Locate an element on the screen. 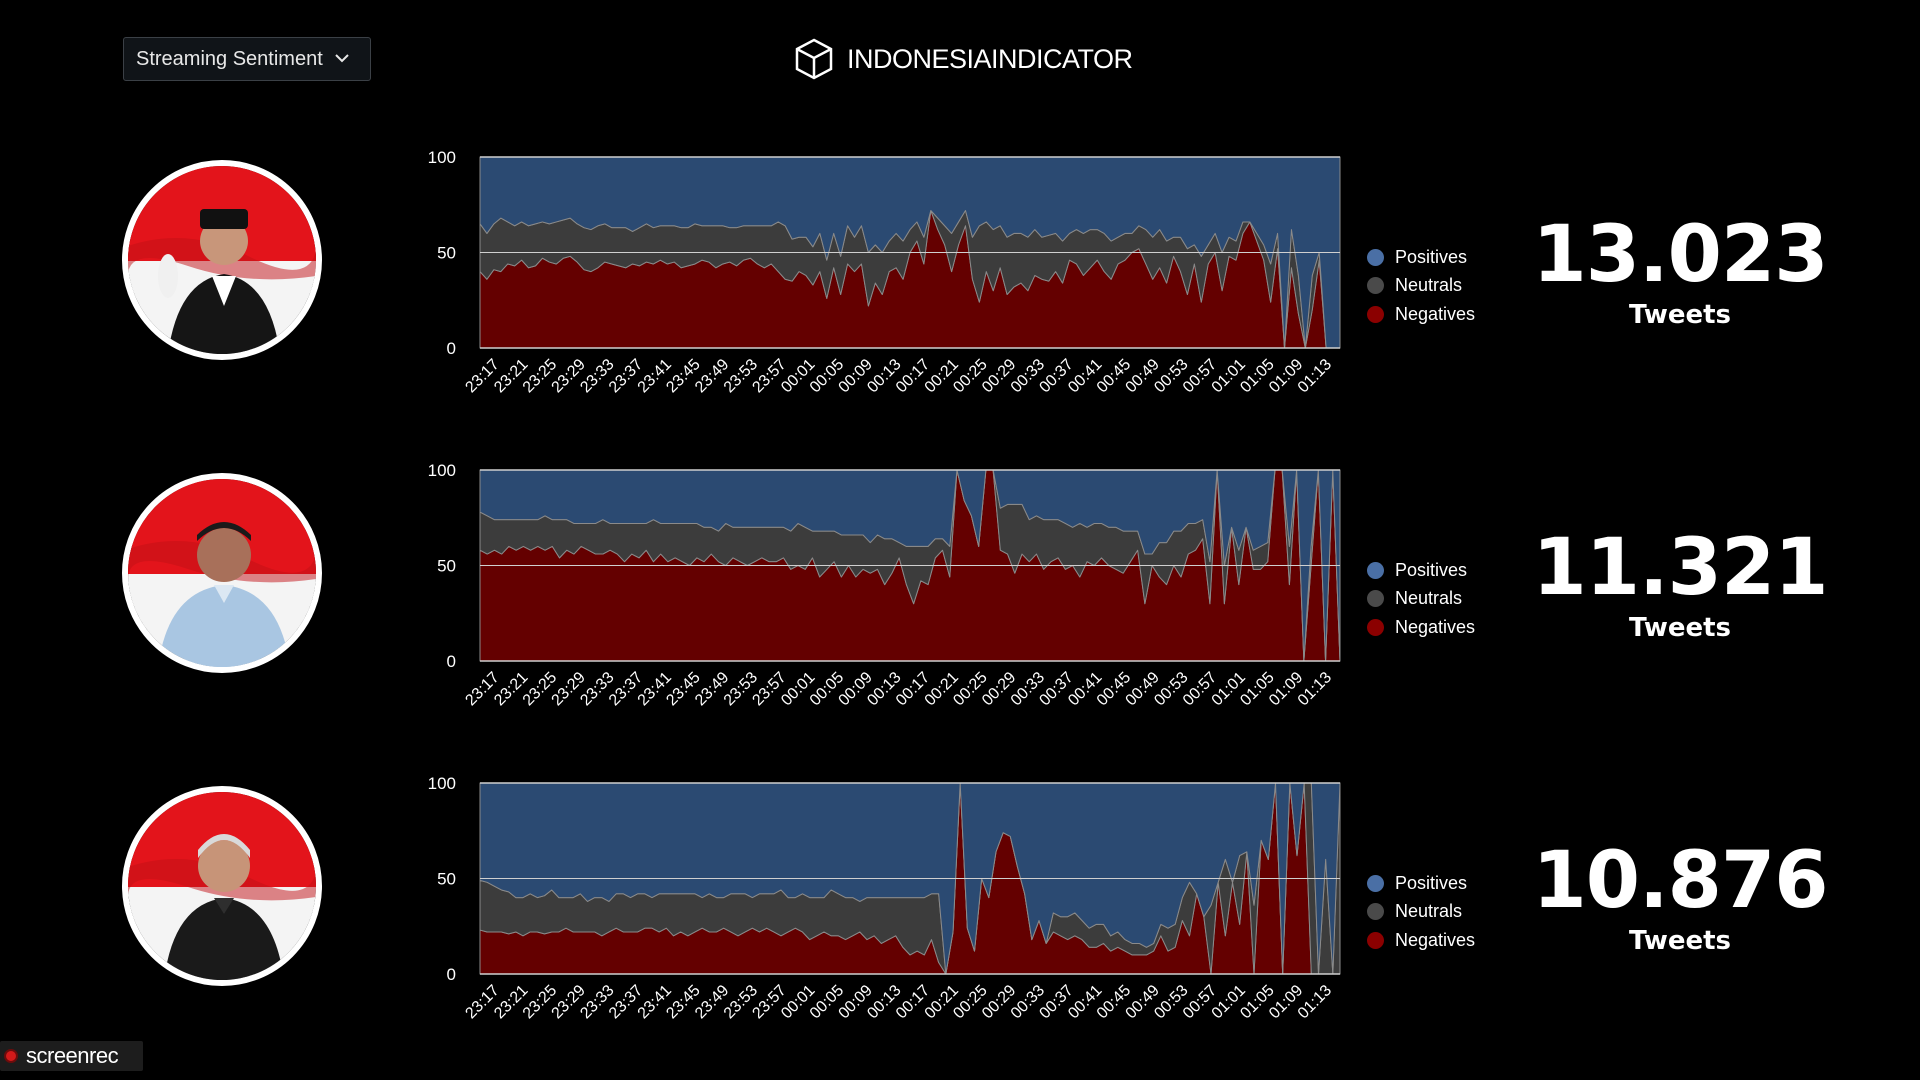 This screenshot has width=1920, height=1080. brand-header: INDONESIAINDICATOR is located at coordinates (963, 59).